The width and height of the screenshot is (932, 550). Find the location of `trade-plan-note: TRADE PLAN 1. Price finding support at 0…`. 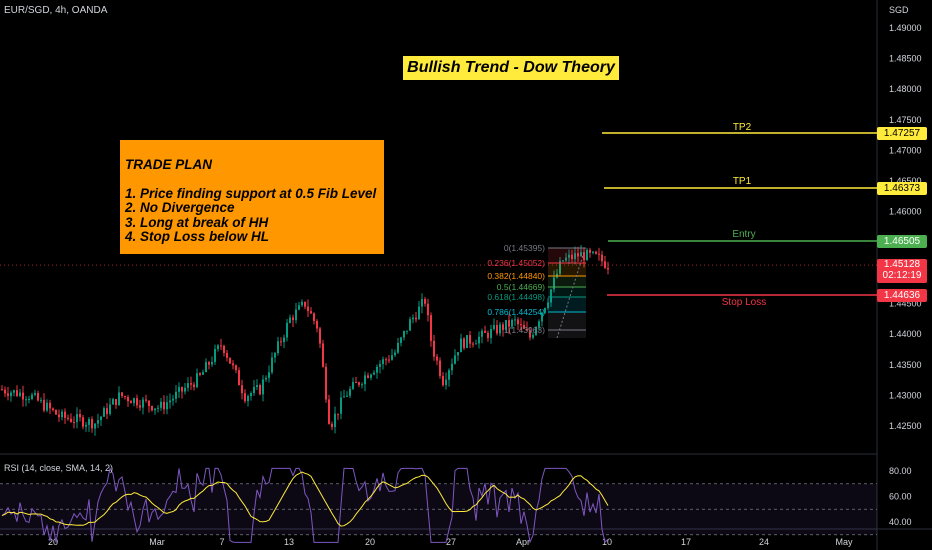

trade-plan-note: TRADE PLAN 1. Price finding support at 0… is located at coordinates (252, 197).